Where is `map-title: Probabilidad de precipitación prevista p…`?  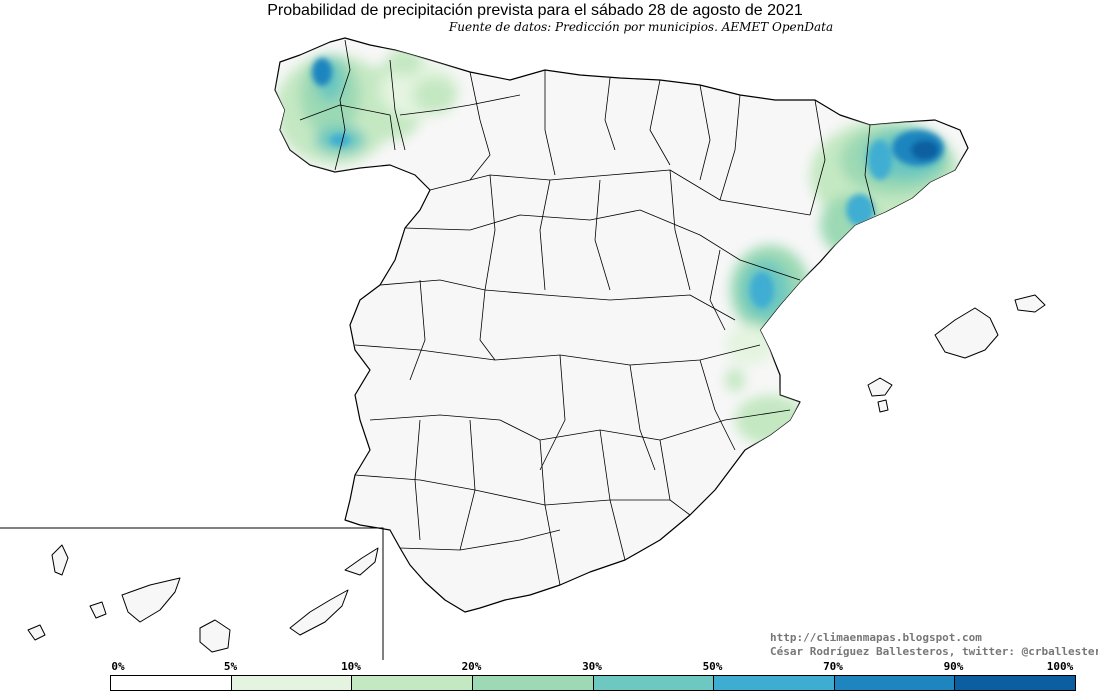 map-title: Probabilidad de precipitación prevista p… is located at coordinates (535, 10).